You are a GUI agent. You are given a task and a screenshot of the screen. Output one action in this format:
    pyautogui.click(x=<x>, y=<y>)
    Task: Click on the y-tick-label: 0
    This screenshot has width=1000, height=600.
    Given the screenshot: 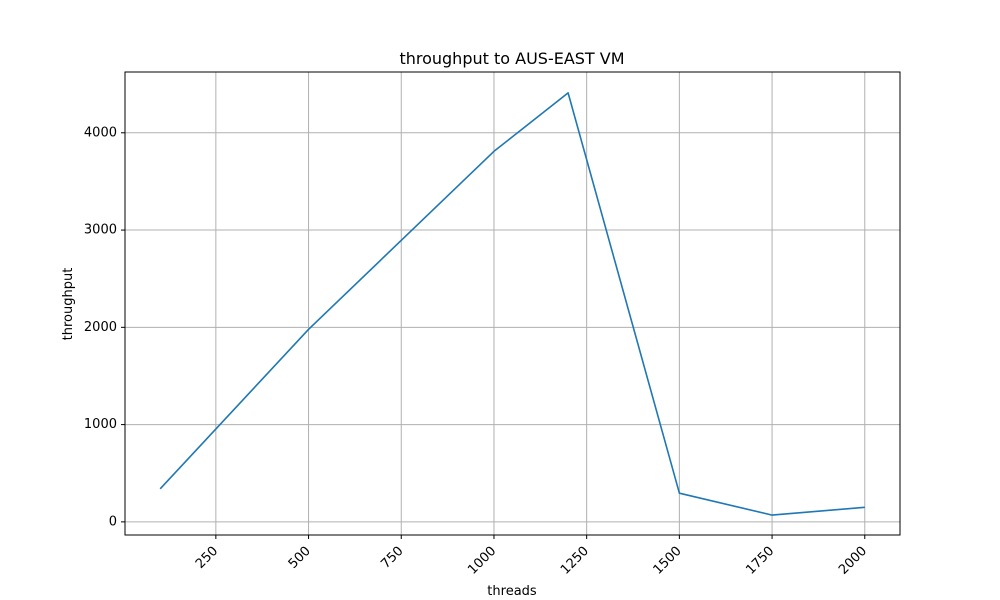 What is the action you would take?
    pyautogui.click(x=113, y=521)
    